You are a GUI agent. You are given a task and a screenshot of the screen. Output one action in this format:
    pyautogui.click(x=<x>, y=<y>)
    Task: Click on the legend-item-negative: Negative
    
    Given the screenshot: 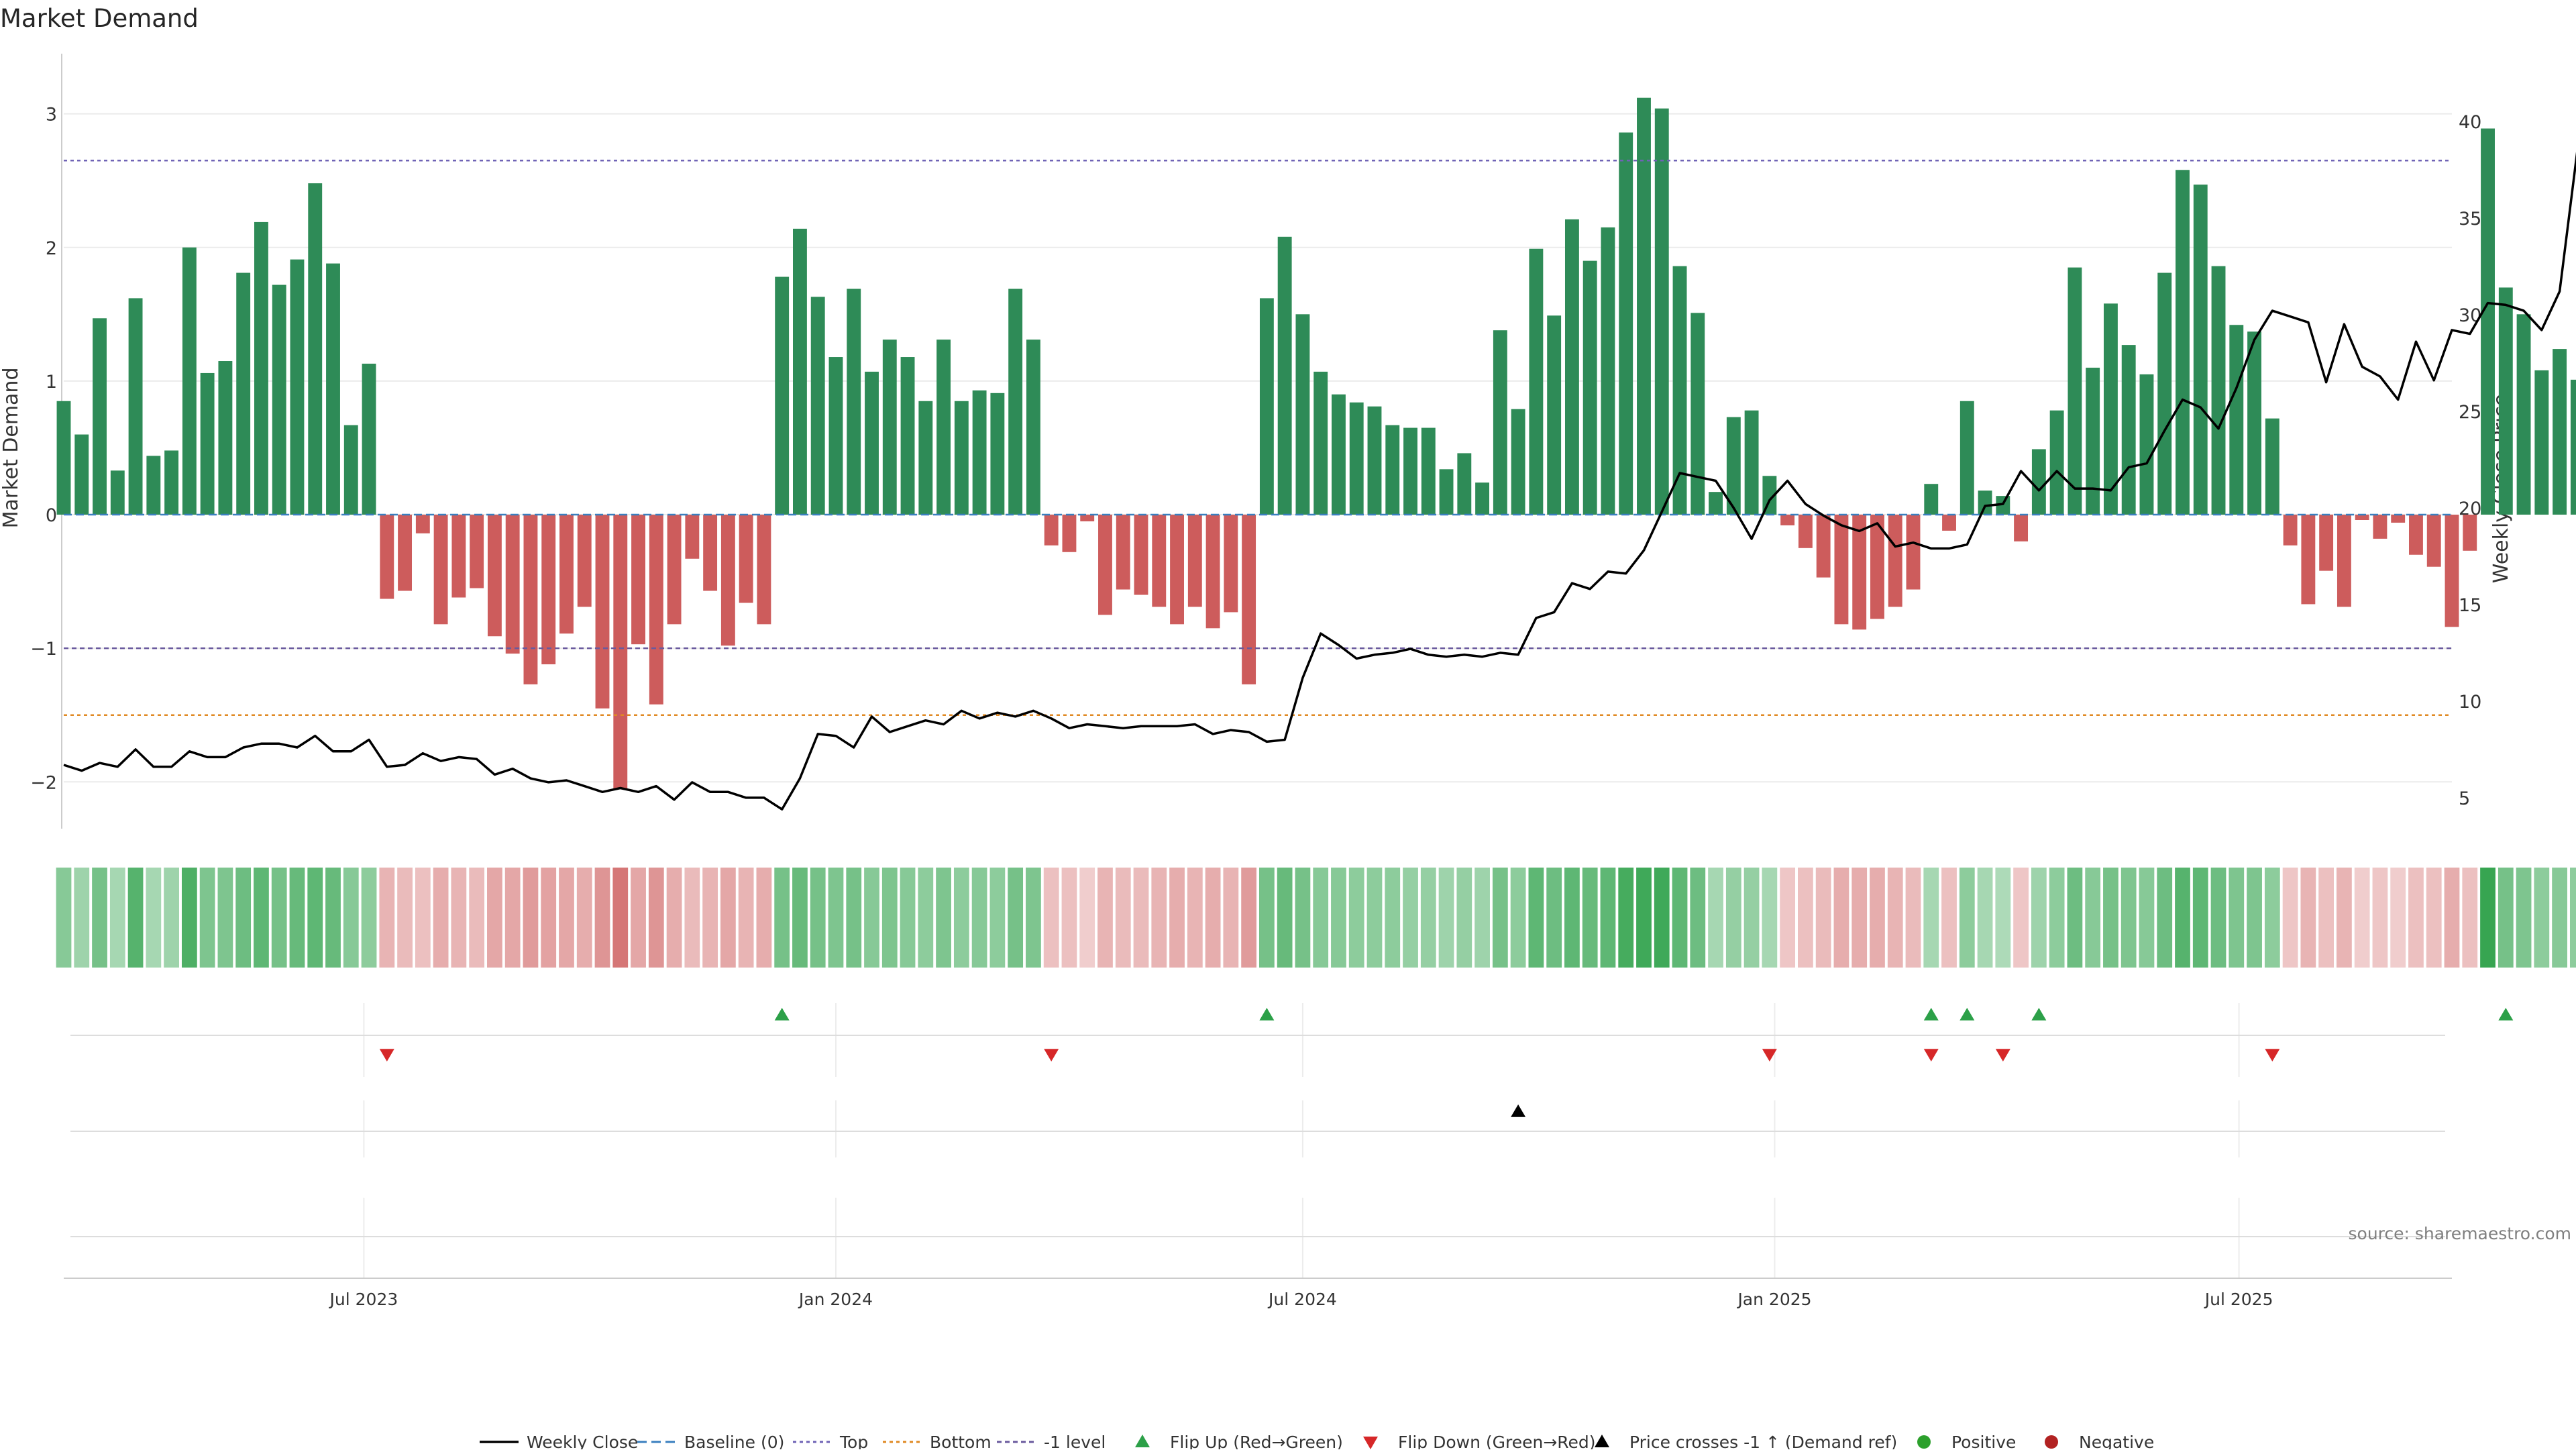 What is the action you would take?
    pyautogui.click(x=2099, y=1443)
    